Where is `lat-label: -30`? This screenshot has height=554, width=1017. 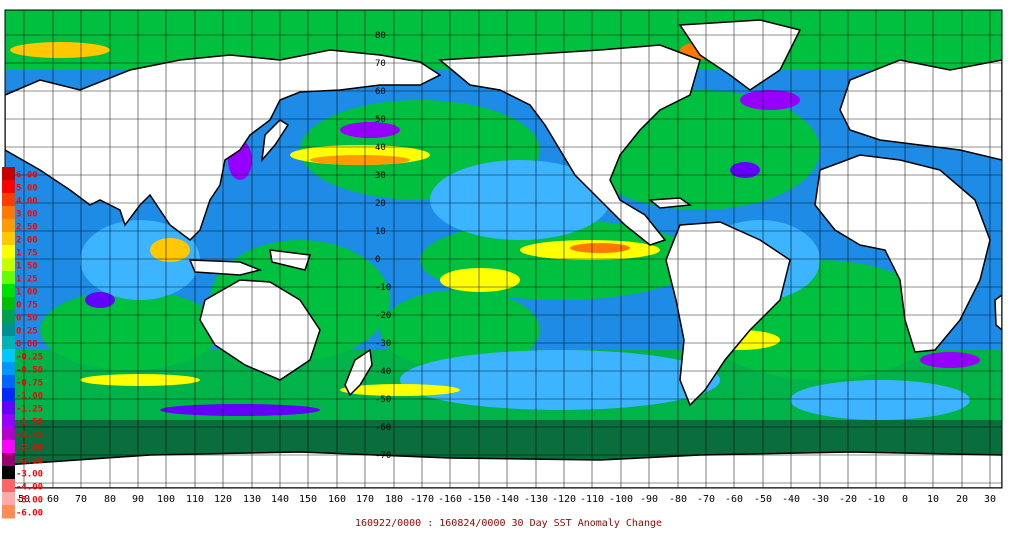 lat-label: -30 is located at coordinates (383, 344).